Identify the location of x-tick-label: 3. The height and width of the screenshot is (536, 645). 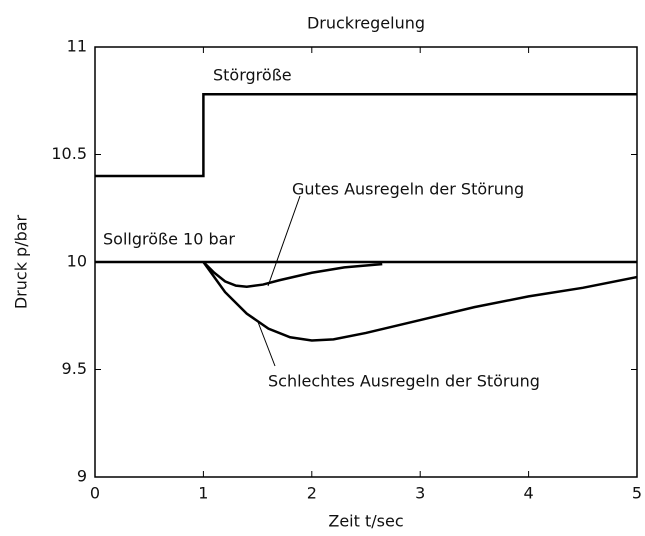
(420, 493).